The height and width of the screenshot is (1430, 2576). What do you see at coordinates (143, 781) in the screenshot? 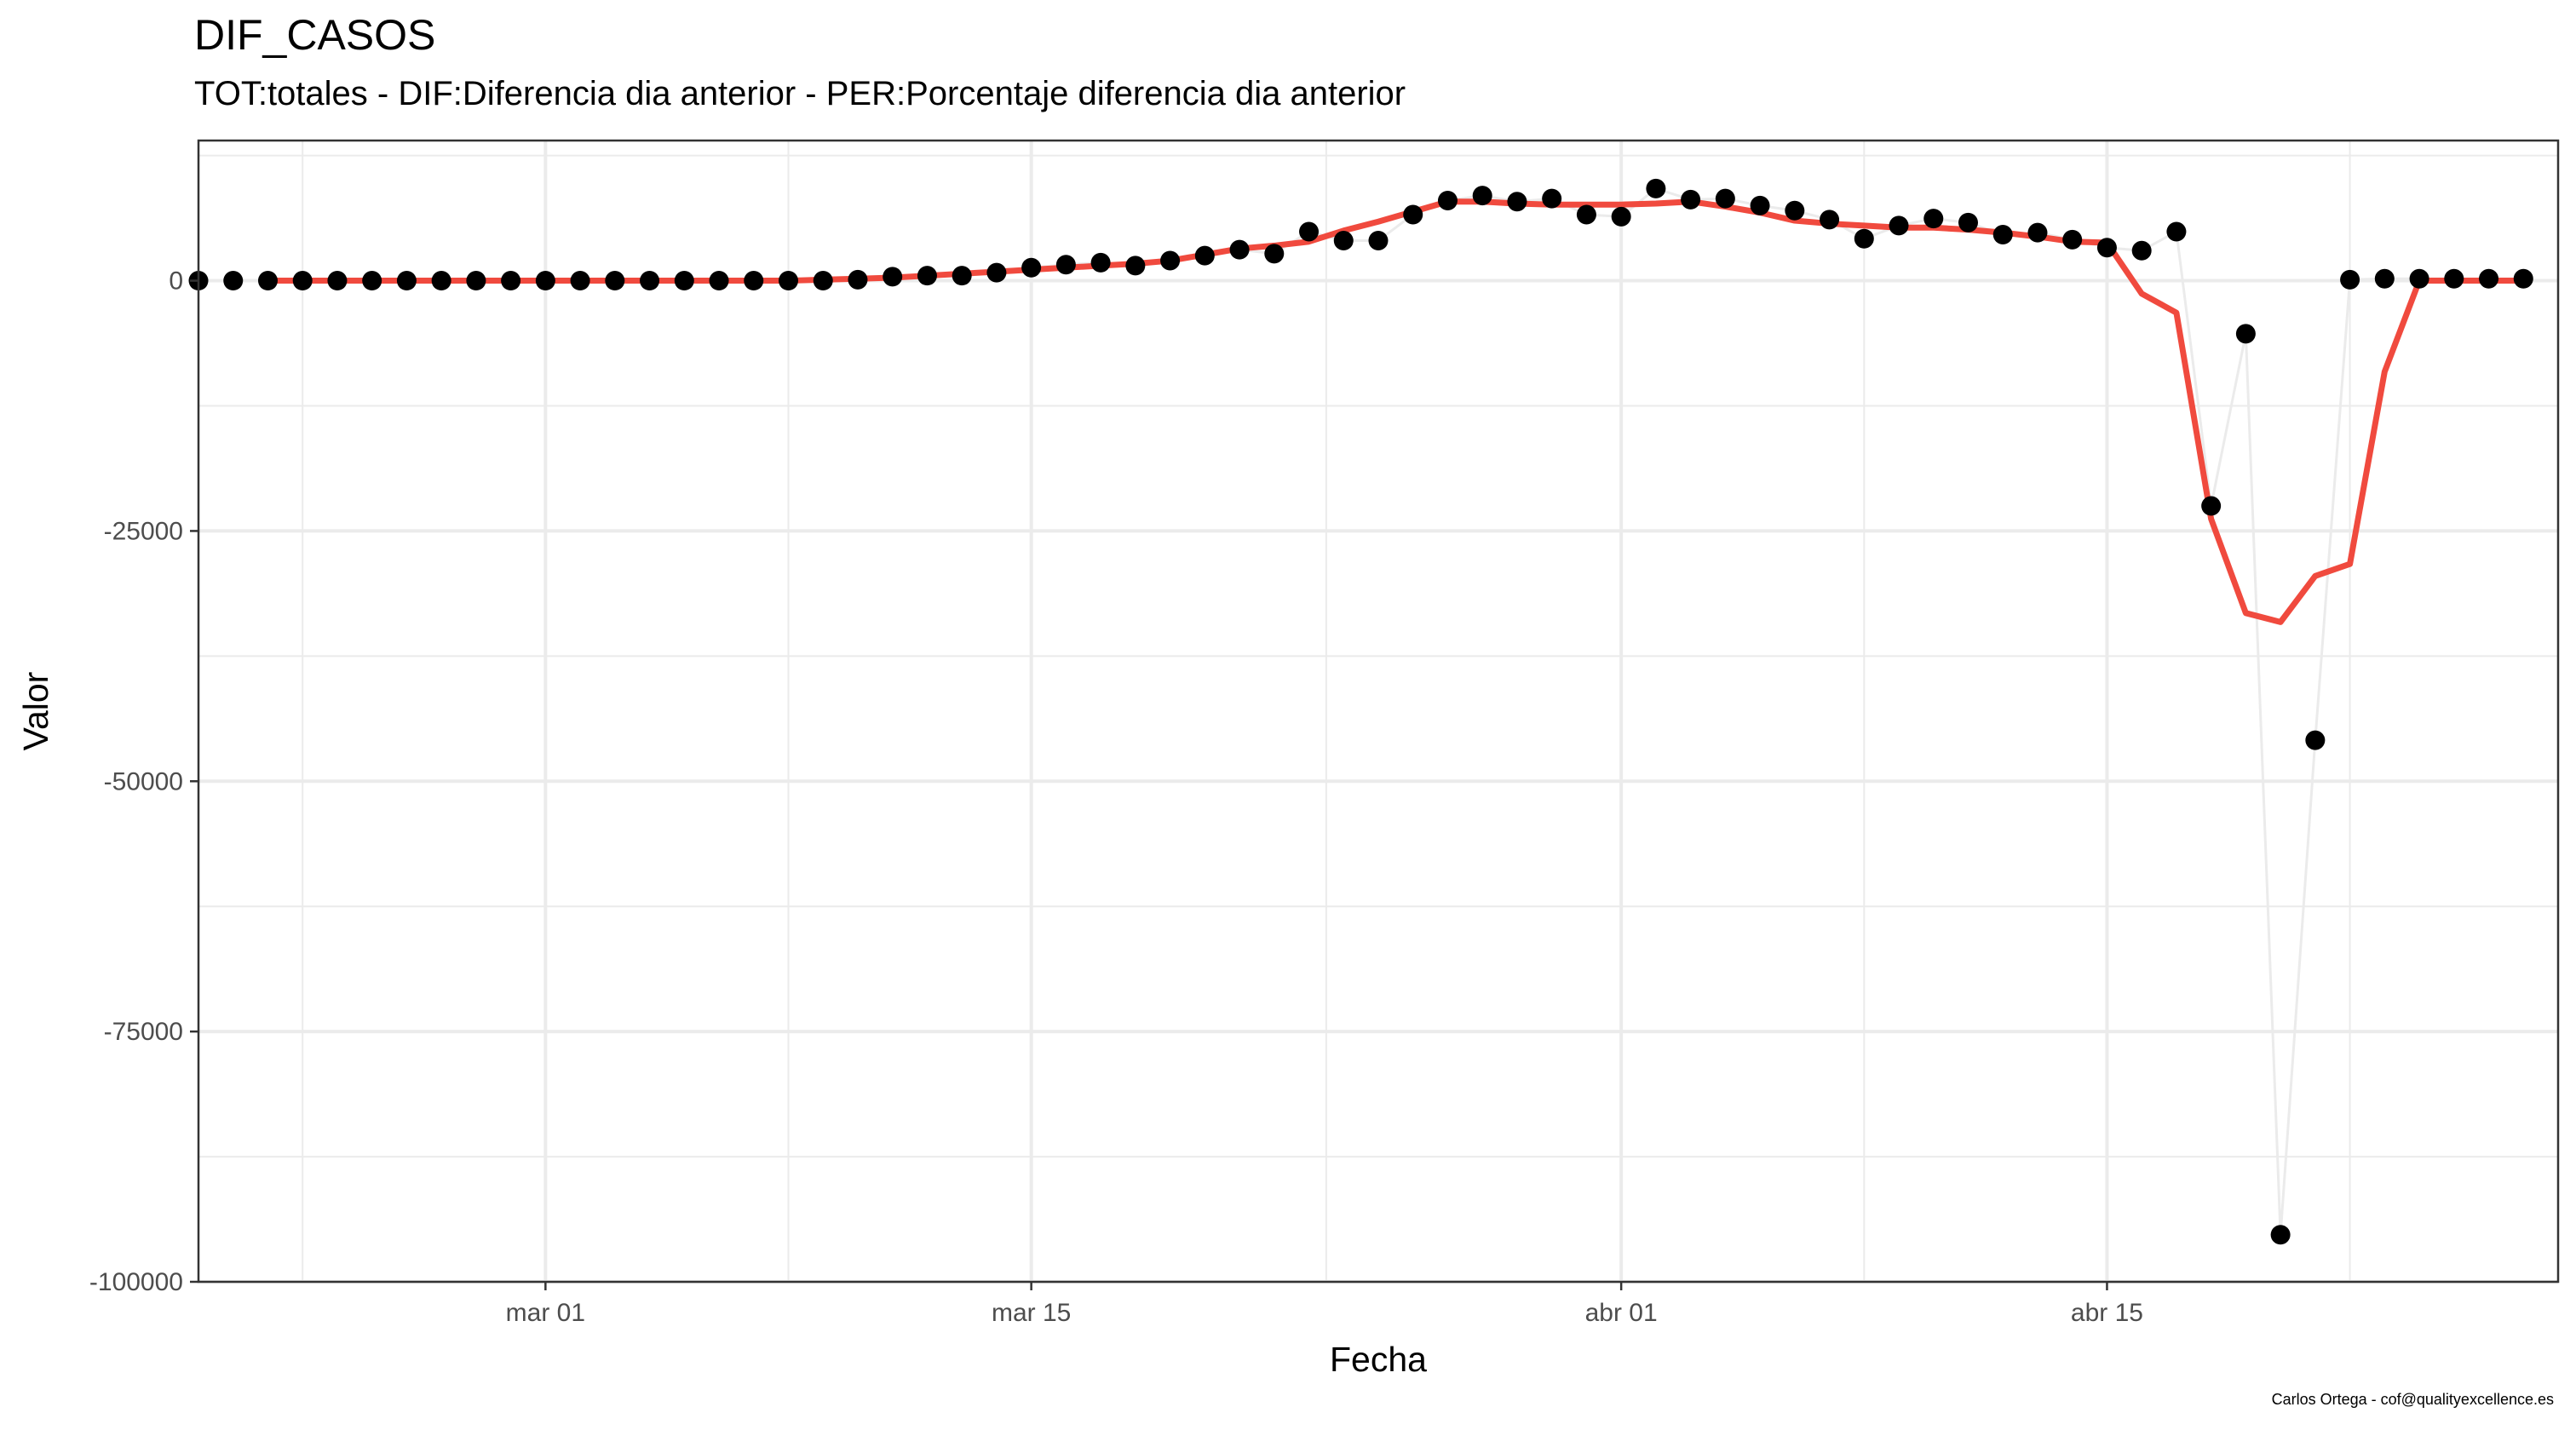
I see `y-tick-label: -50000` at bounding box center [143, 781].